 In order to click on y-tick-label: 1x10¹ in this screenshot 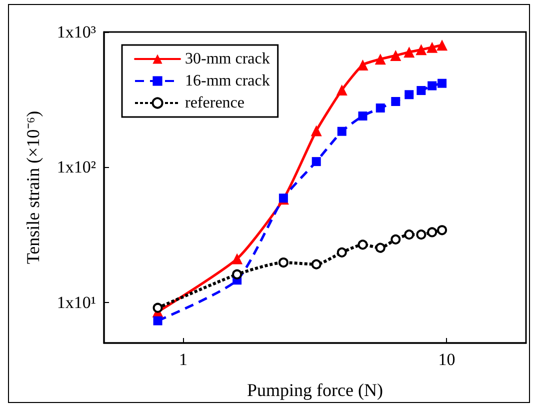, I will do `click(76, 302)`.